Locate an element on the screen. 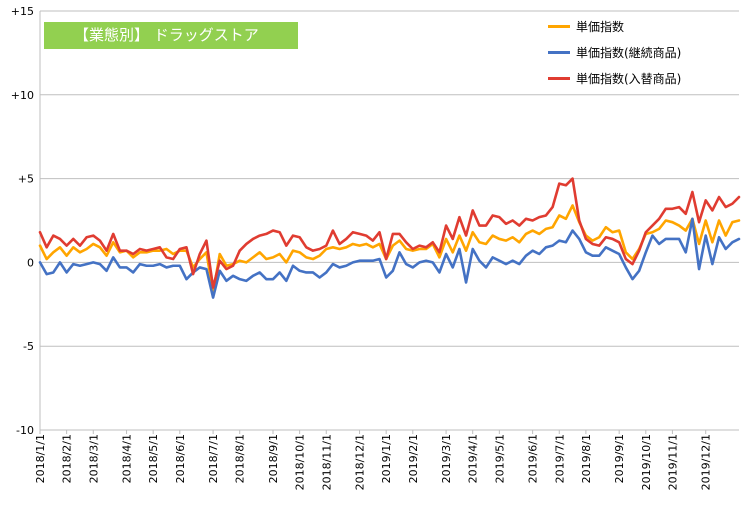 The height and width of the screenshot is (510, 745). x-tick-label: 2018/11/1 is located at coordinates (326, 462).